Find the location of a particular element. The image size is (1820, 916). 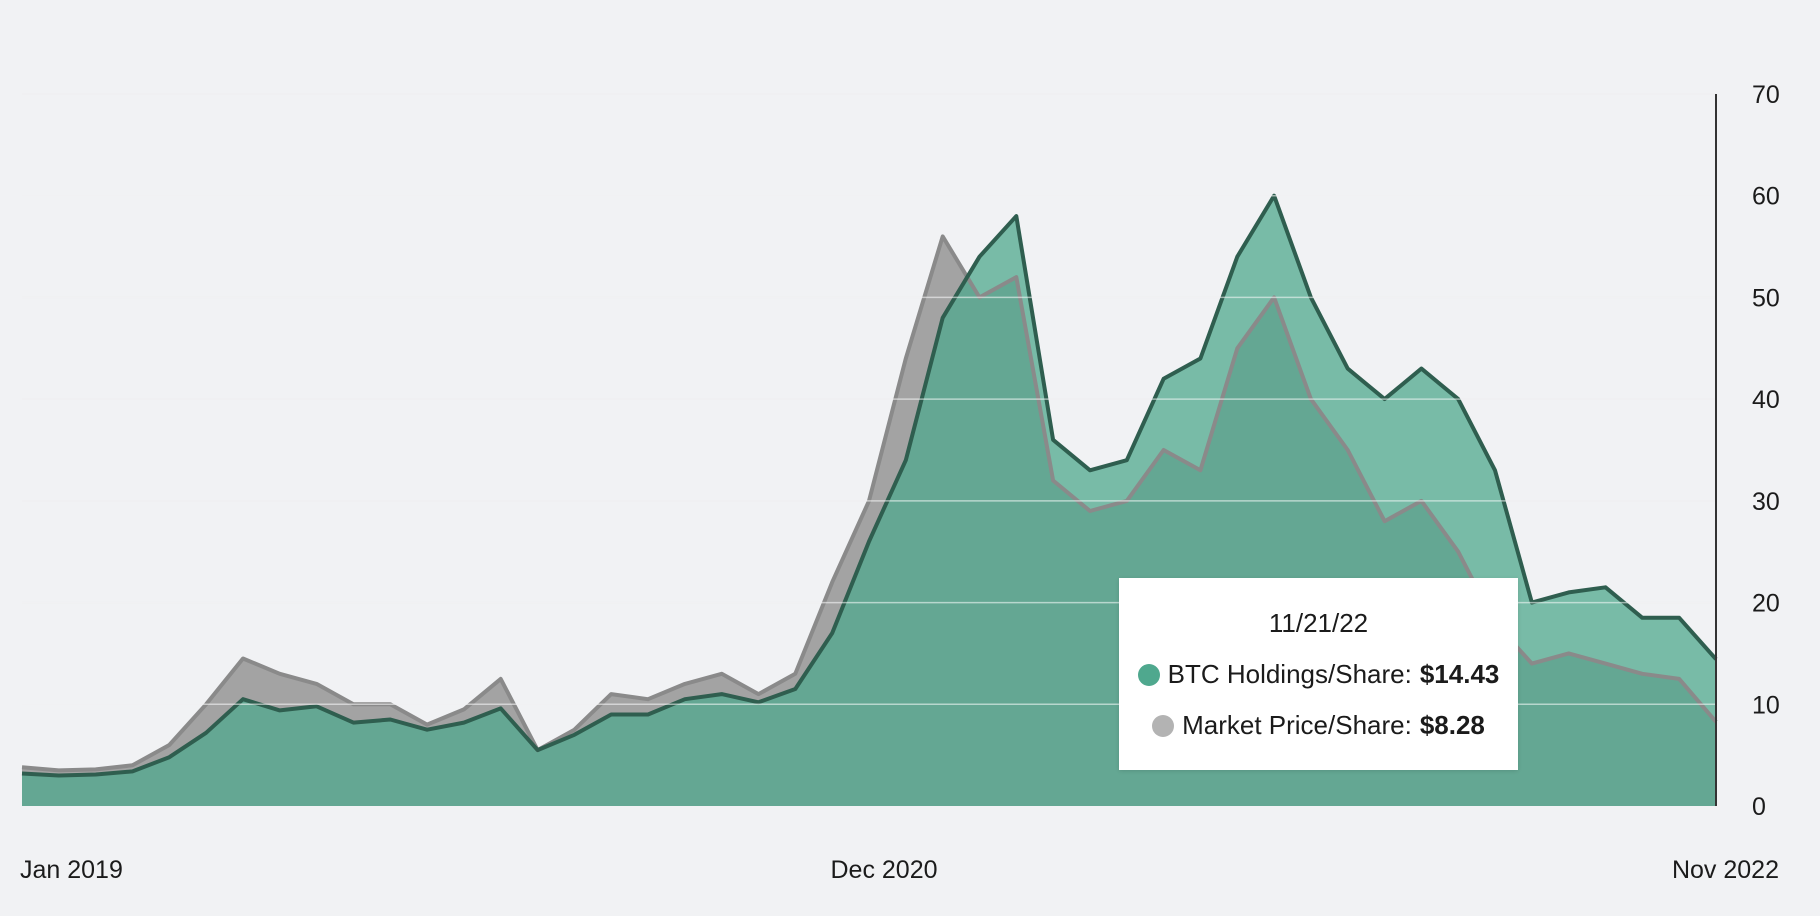

tooltip-row-market-price: Market Price/Share: $8.28 is located at coordinates (1318, 725).